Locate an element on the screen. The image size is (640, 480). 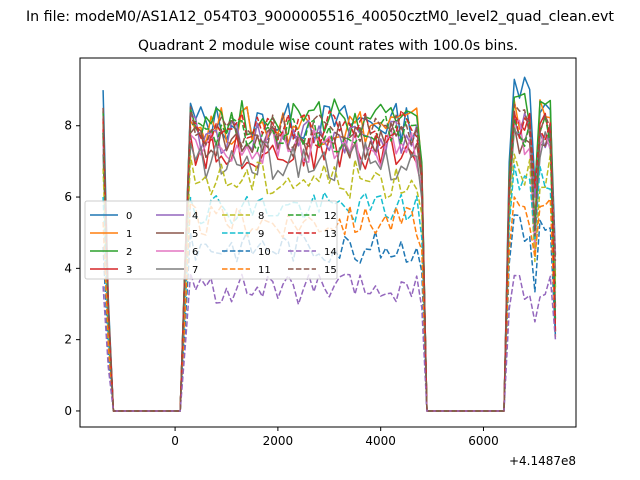
legend-label-7: 7 is located at coordinates (195, 270).